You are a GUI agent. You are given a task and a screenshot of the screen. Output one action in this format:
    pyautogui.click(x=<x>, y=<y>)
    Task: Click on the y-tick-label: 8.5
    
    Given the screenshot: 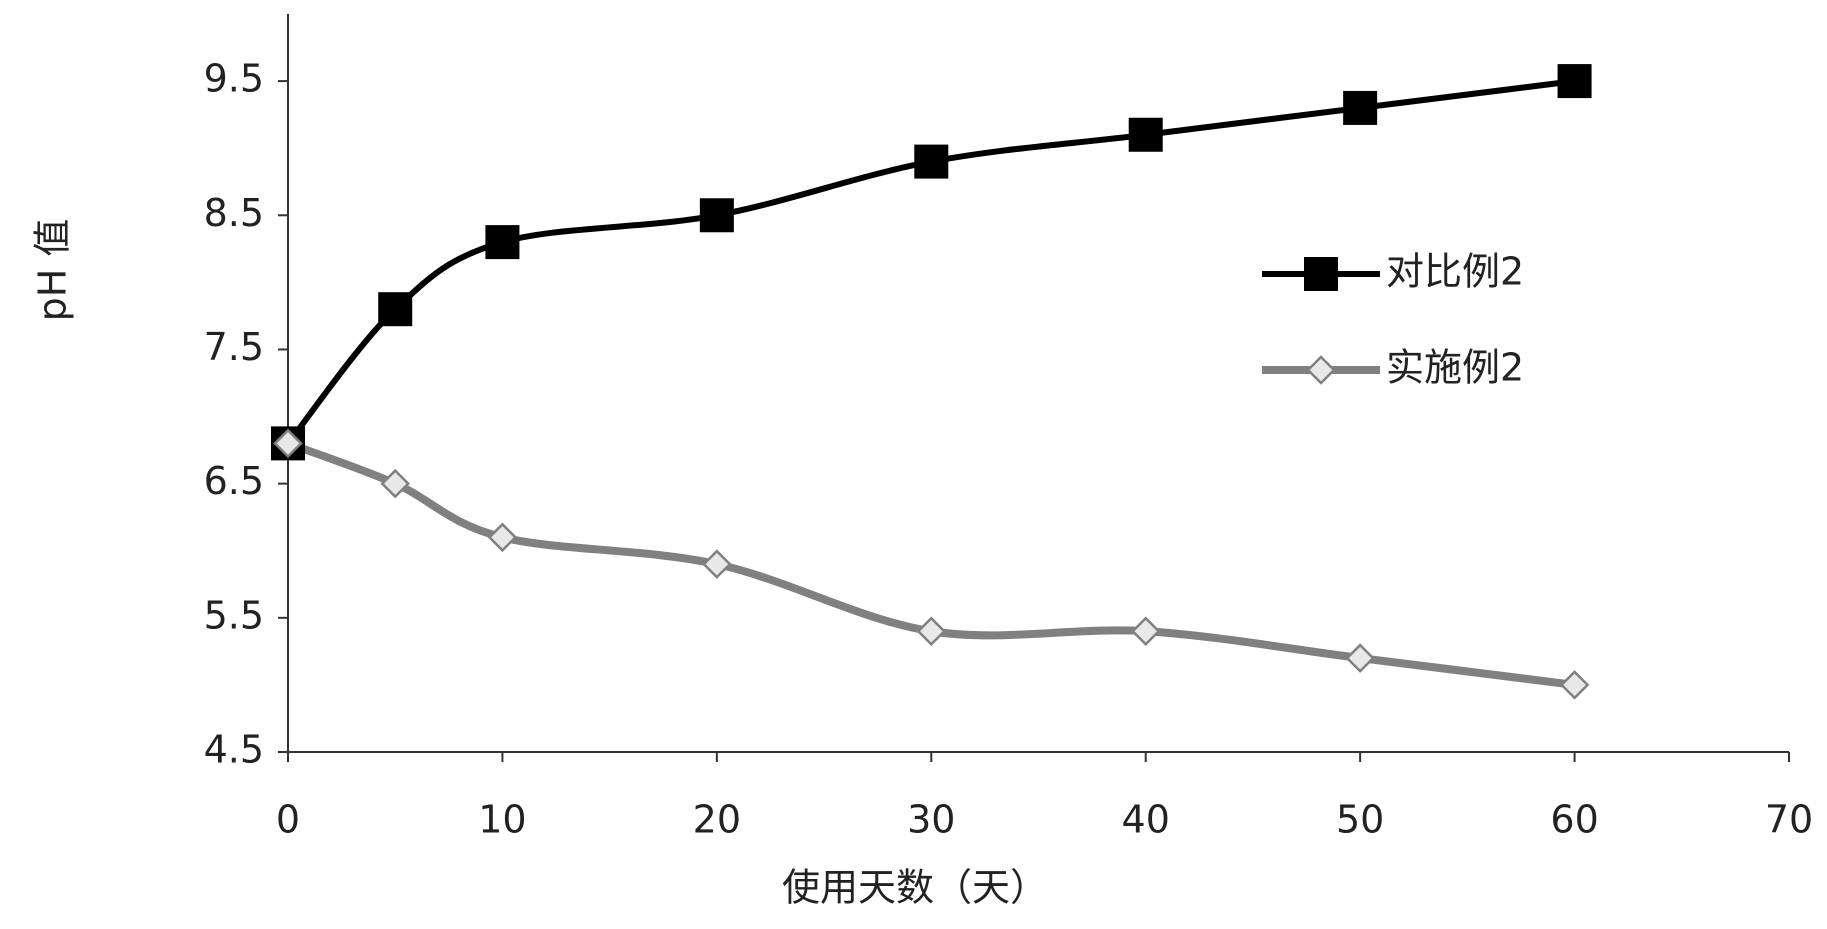 What is the action you would take?
    pyautogui.click(x=234, y=213)
    